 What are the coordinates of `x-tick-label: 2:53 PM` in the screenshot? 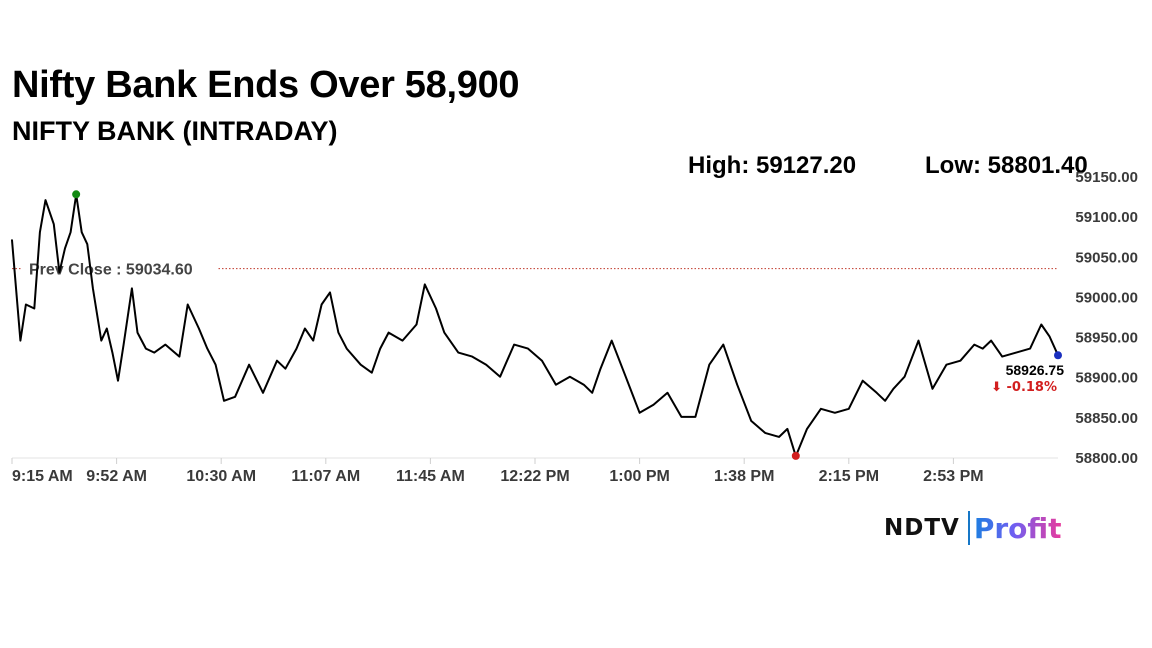 It's located at (953, 476).